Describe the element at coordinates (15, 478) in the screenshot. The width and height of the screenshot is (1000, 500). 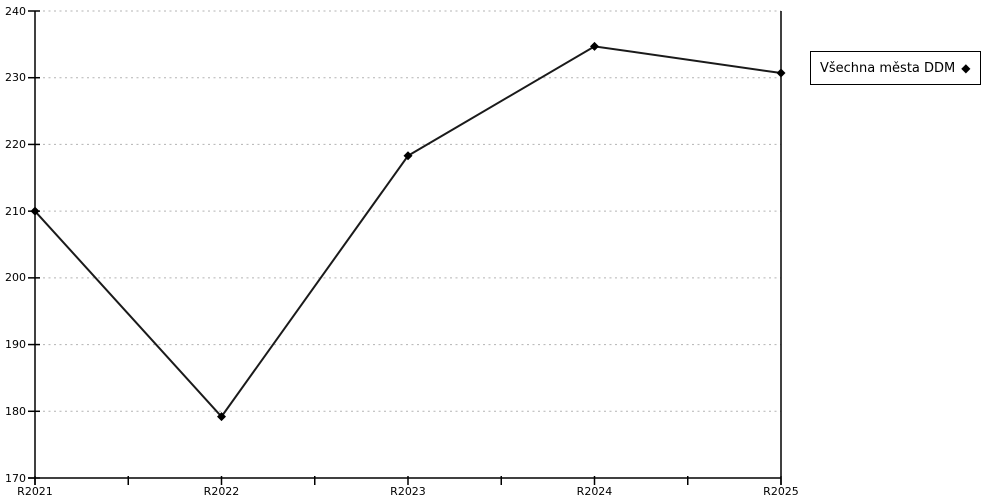
I see `y-axis-tick-label: 170` at that location.